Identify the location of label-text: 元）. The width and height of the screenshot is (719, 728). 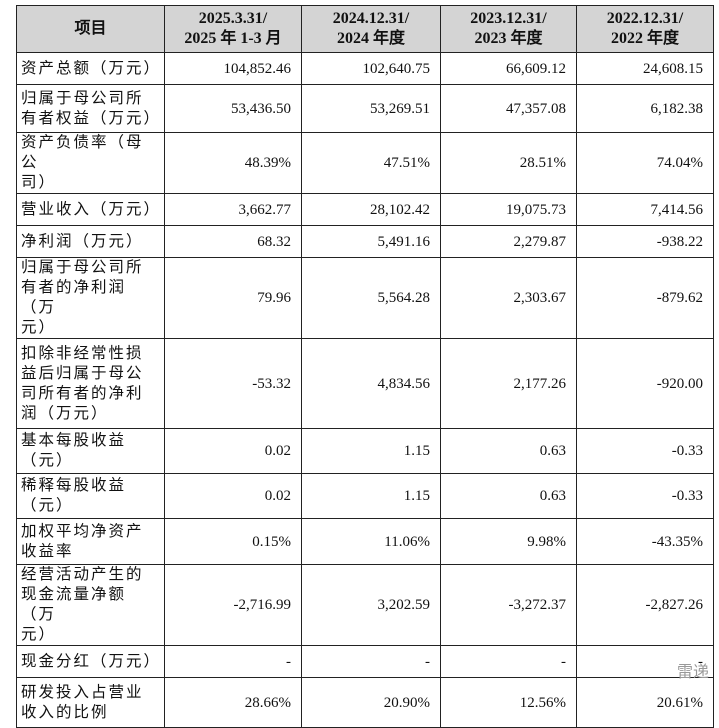
(39, 634).